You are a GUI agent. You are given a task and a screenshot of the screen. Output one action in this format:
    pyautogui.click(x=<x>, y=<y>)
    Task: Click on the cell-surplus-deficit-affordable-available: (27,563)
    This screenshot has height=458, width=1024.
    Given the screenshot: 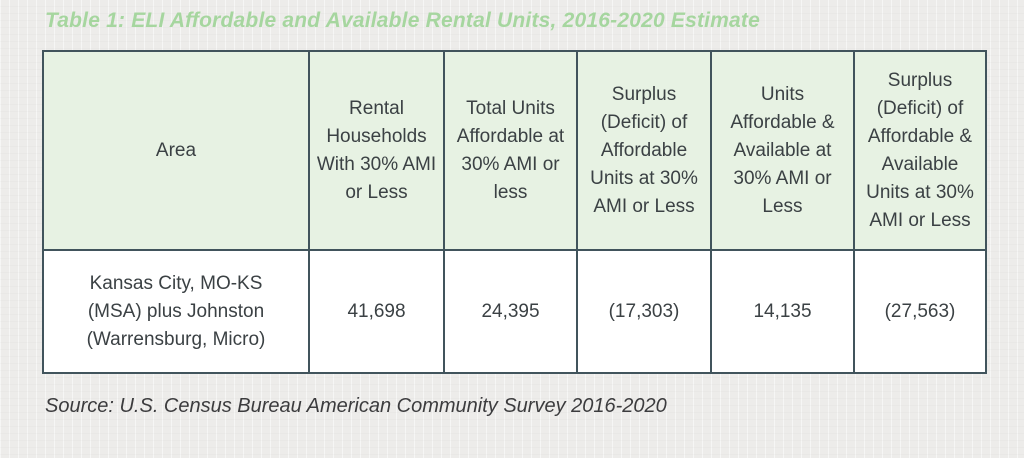 What is the action you would take?
    pyautogui.click(x=920, y=311)
    